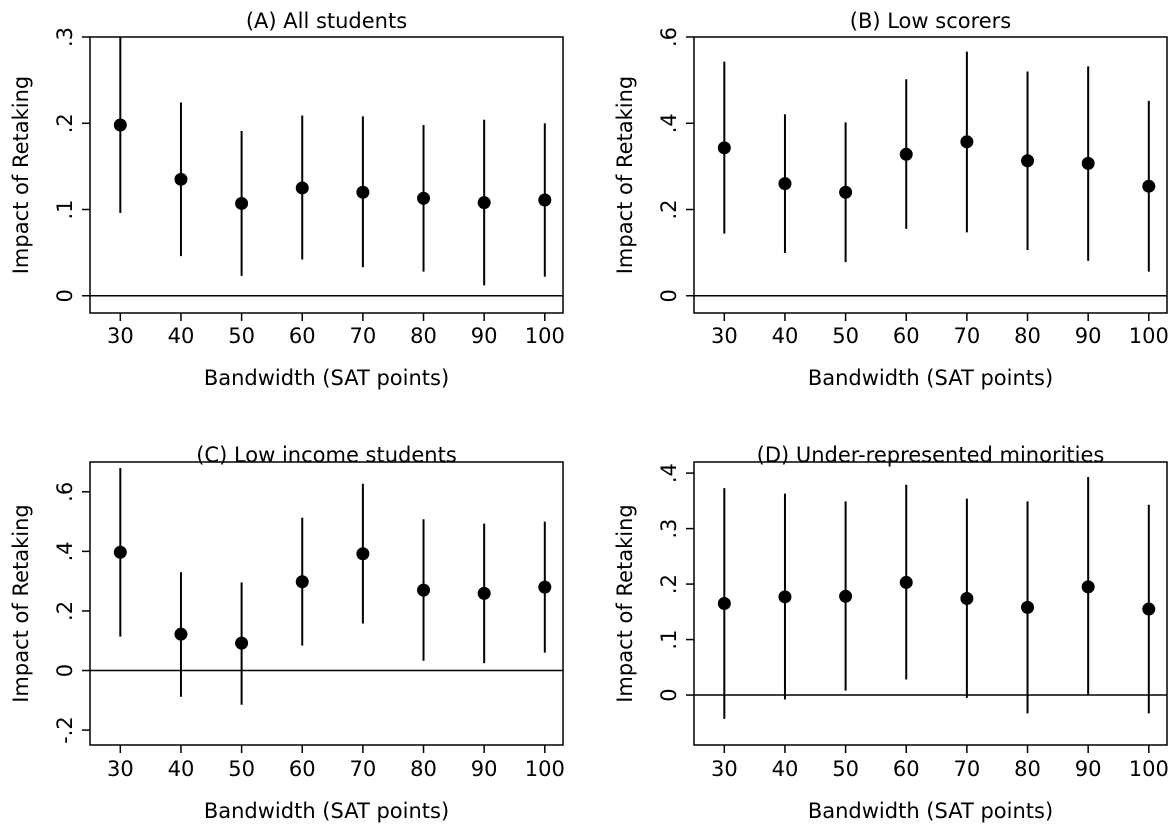 The image size is (1169, 832). I want to click on panel-title: (C) Low income students, so click(326, 455).